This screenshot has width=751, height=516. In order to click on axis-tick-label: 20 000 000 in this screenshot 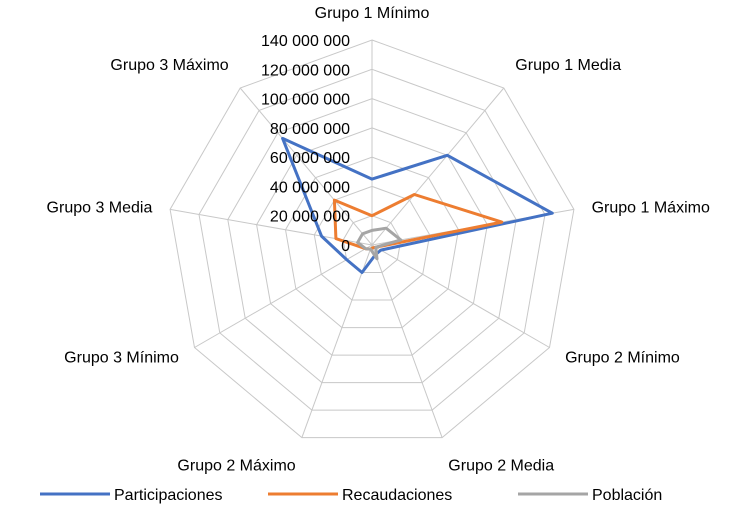, I will do `click(310, 217)`.